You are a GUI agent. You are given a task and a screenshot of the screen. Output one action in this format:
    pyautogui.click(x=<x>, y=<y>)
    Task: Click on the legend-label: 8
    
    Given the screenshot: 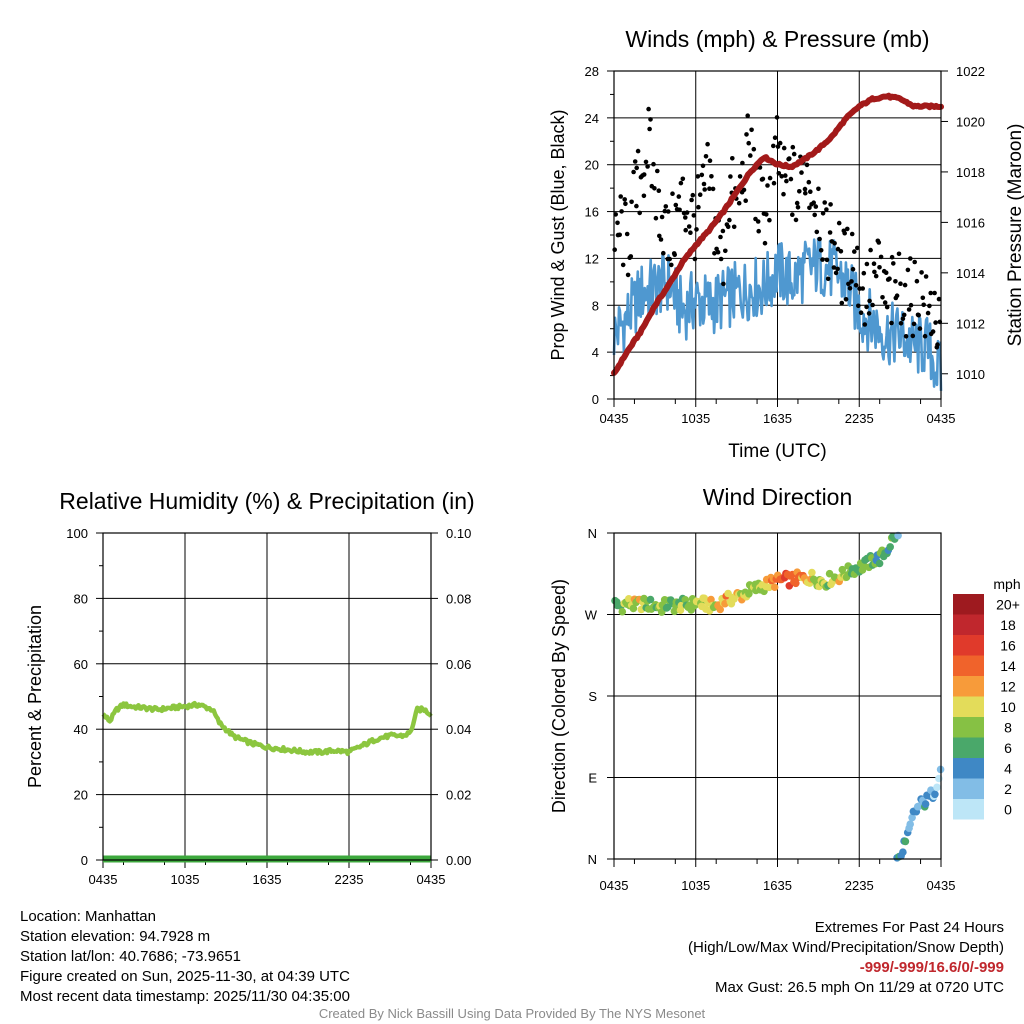 What is the action you would take?
    pyautogui.click(x=1008, y=727)
    